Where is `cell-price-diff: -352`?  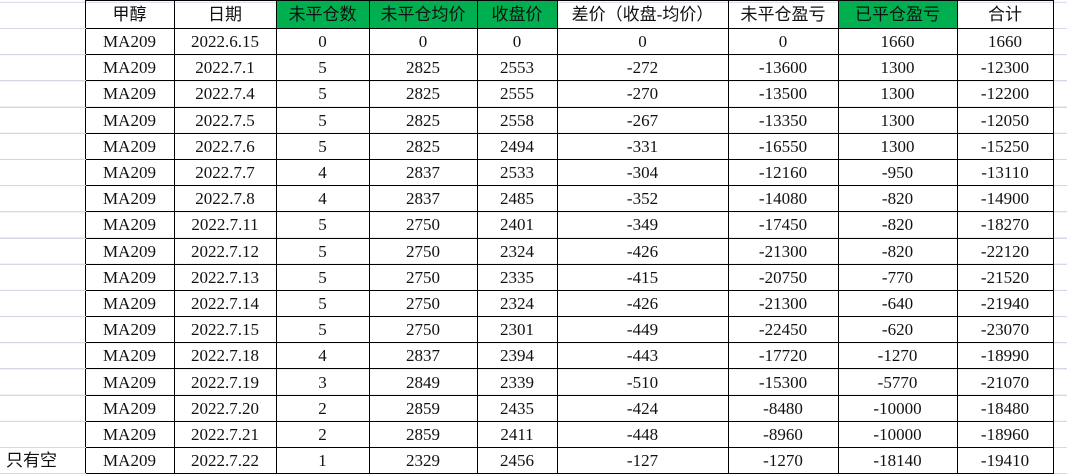
cell-price-diff: -352 is located at coordinates (642, 199).